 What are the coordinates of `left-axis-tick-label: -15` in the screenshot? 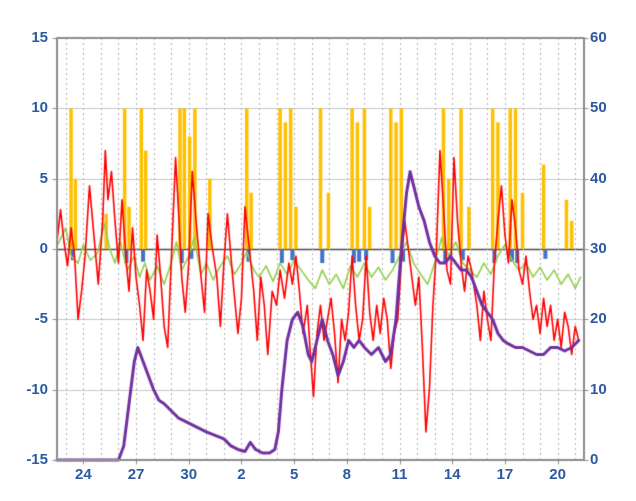 It's located at (37, 459).